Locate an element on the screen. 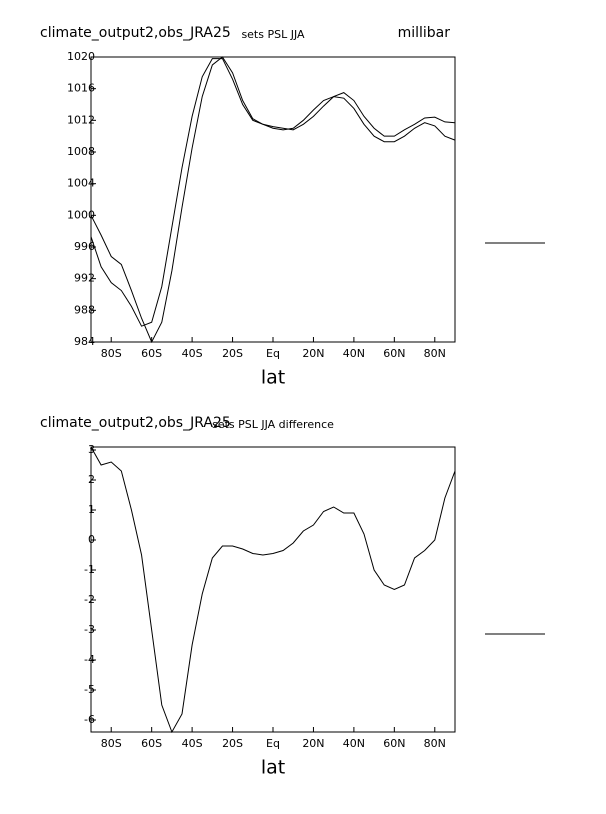 The height and width of the screenshot is (814, 606). y-tick-label: -3 is located at coordinates (89, 629).